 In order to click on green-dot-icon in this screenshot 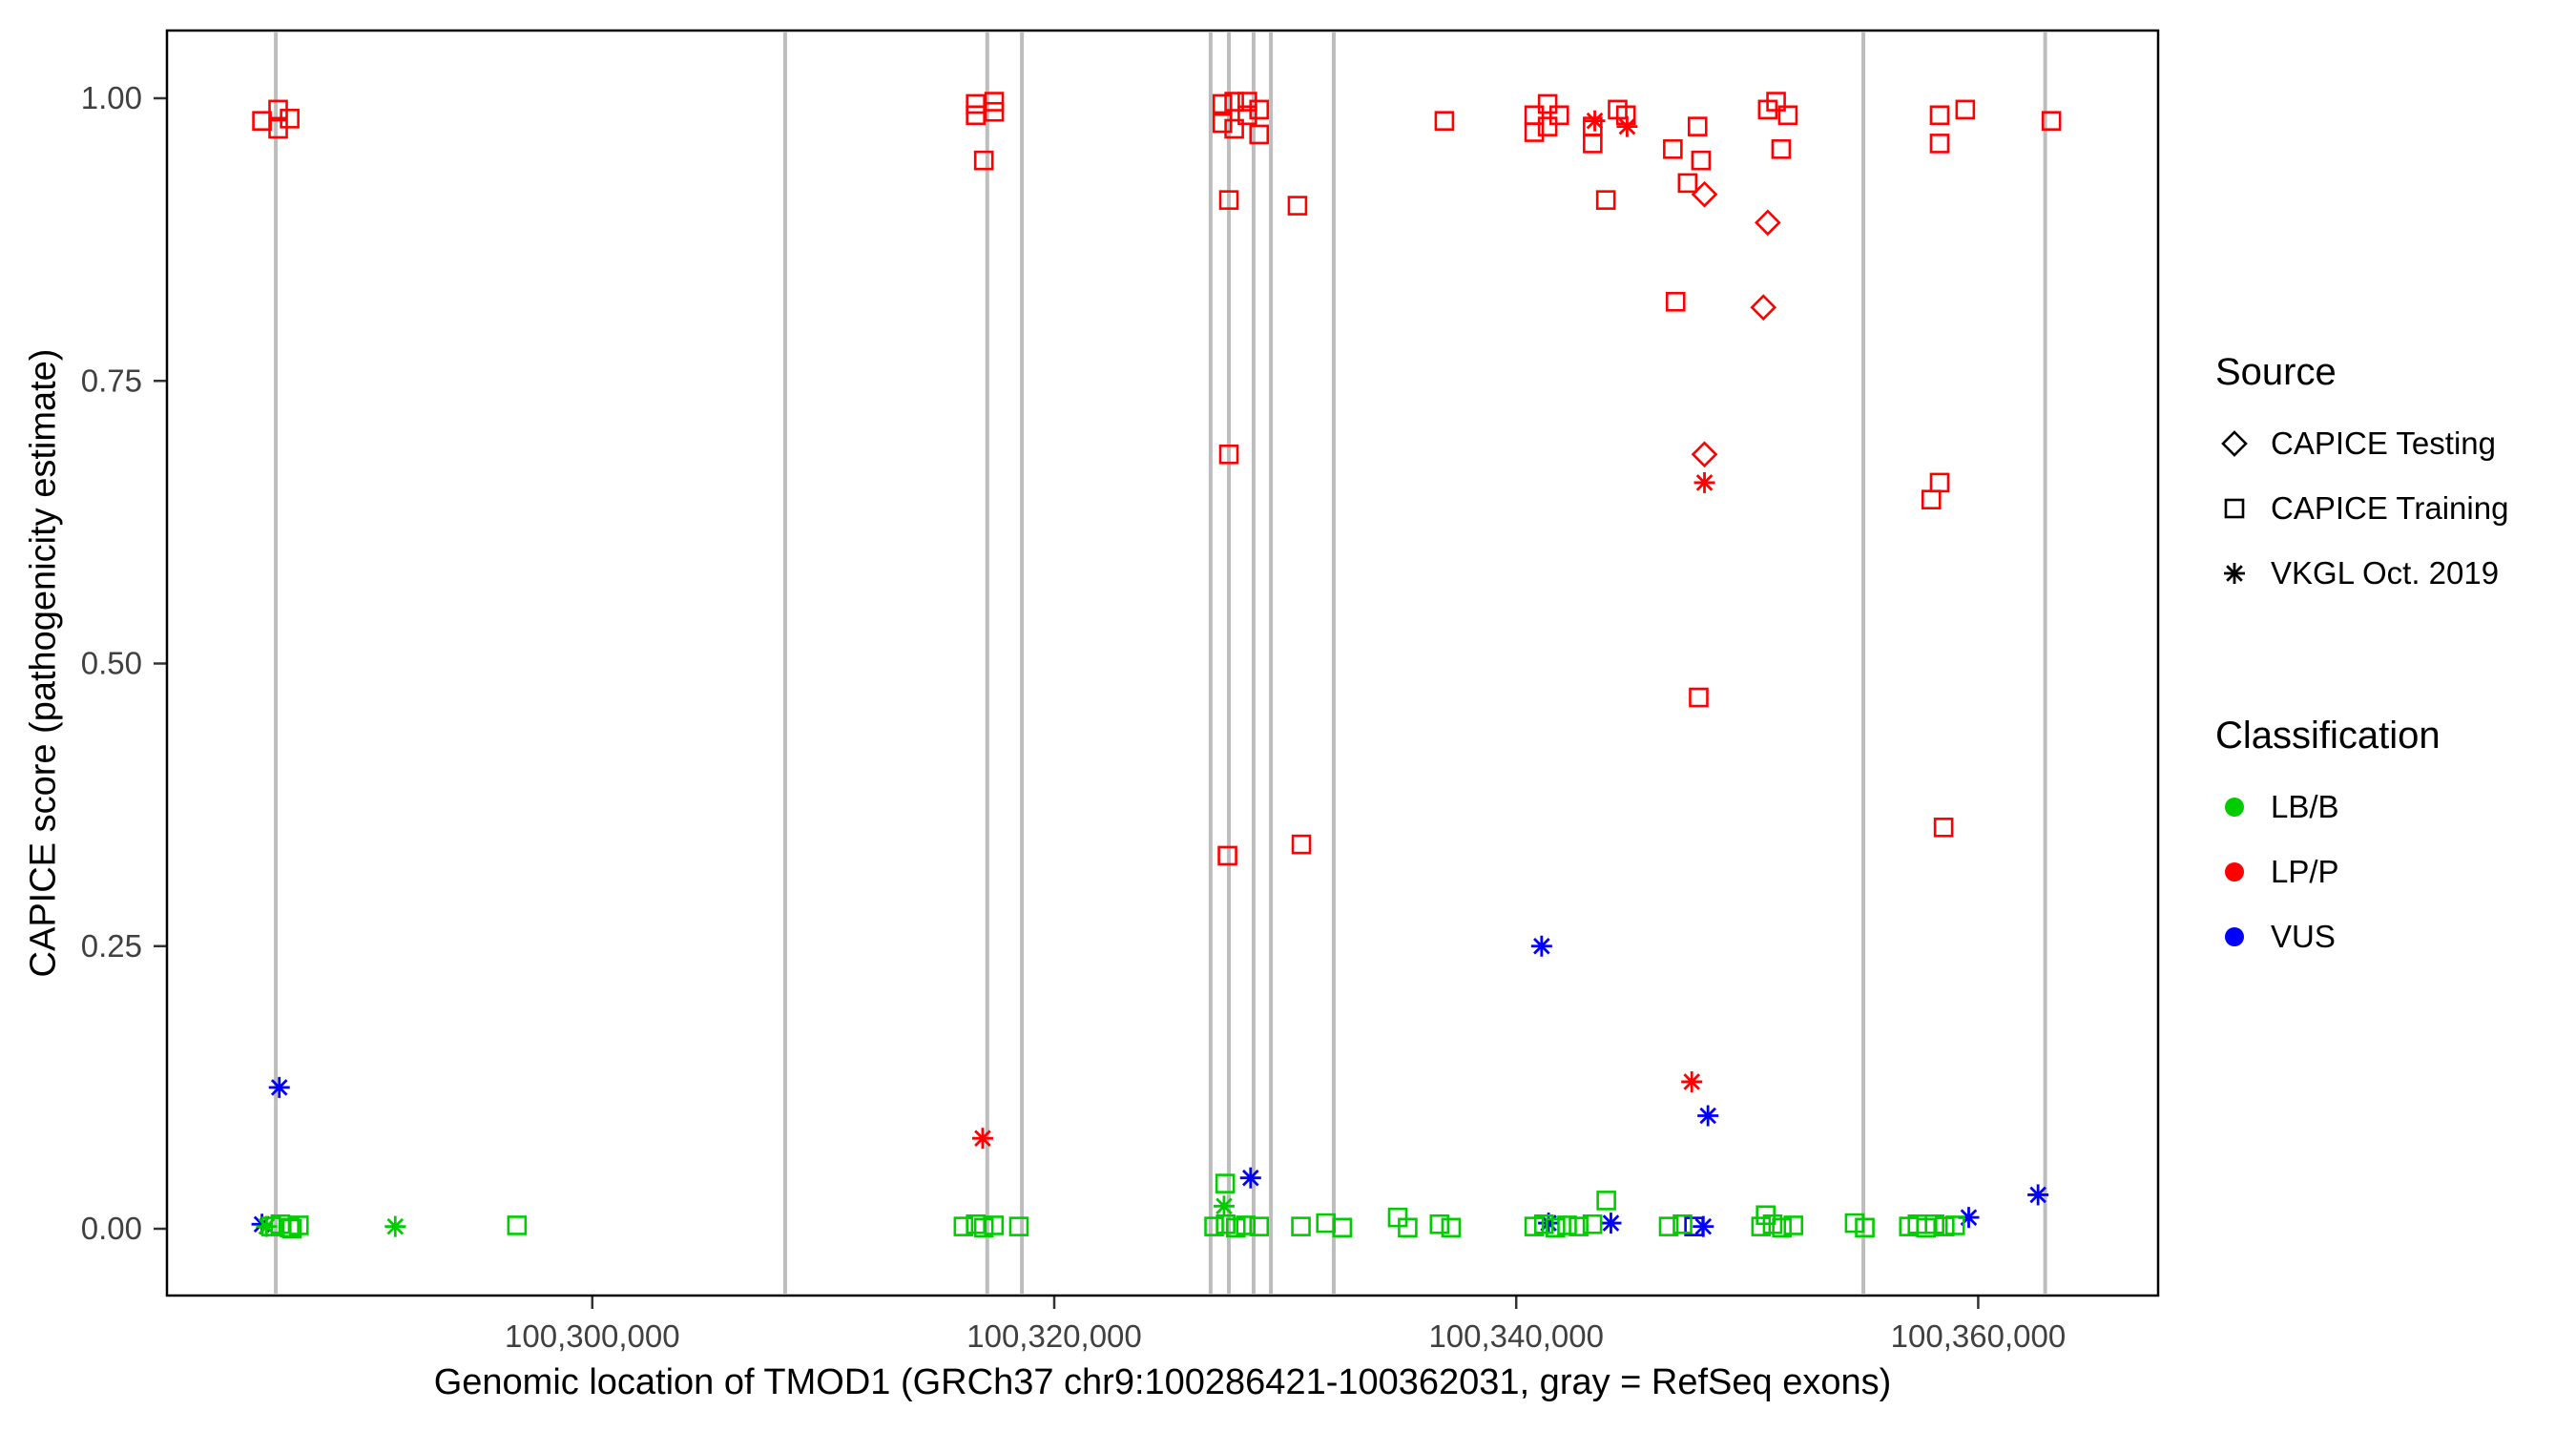, I will do `click(2234, 808)`.